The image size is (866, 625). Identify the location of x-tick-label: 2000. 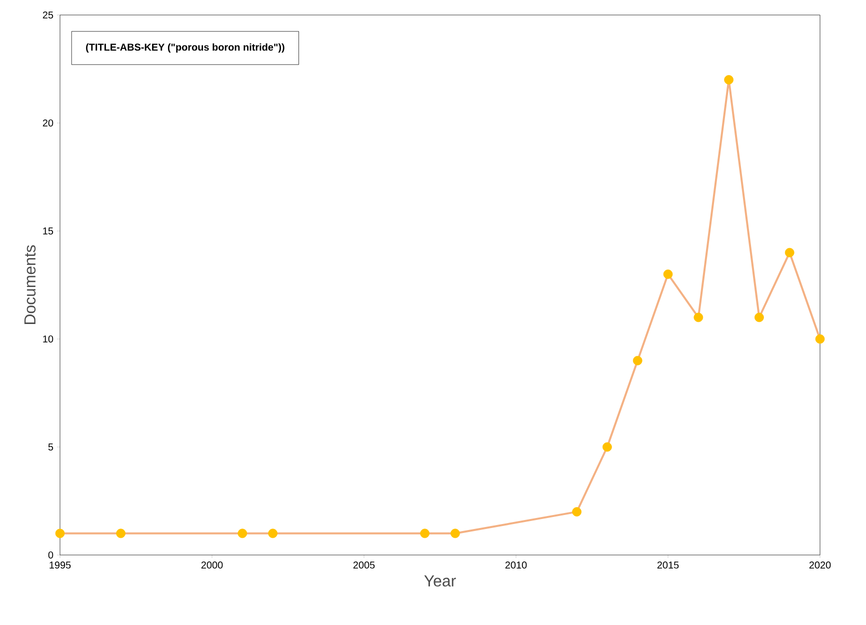
(212, 565).